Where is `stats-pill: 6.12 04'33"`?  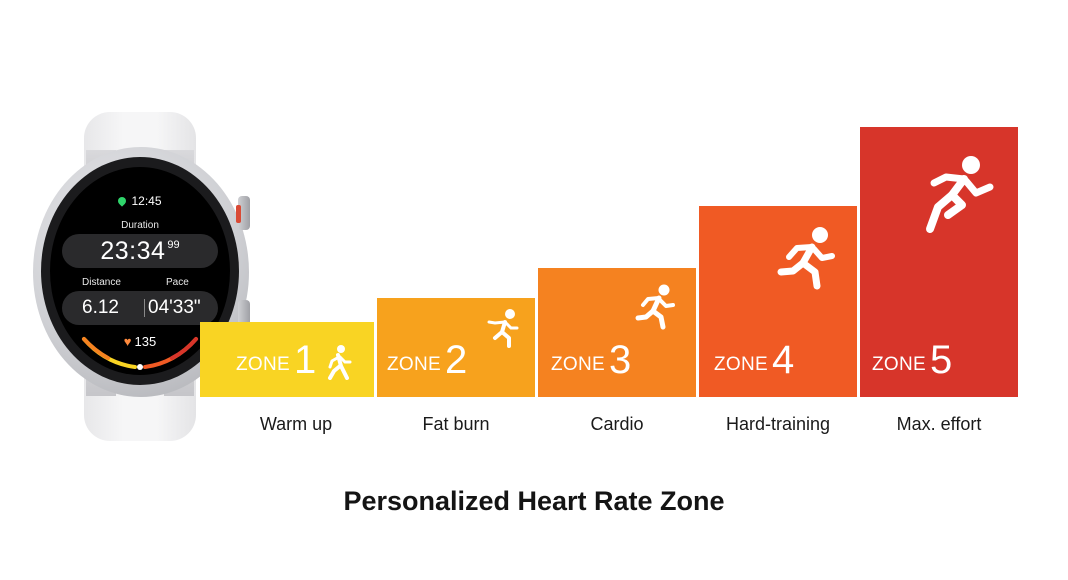 stats-pill: 6.12 04'33" is located at coordinates (140, 308).